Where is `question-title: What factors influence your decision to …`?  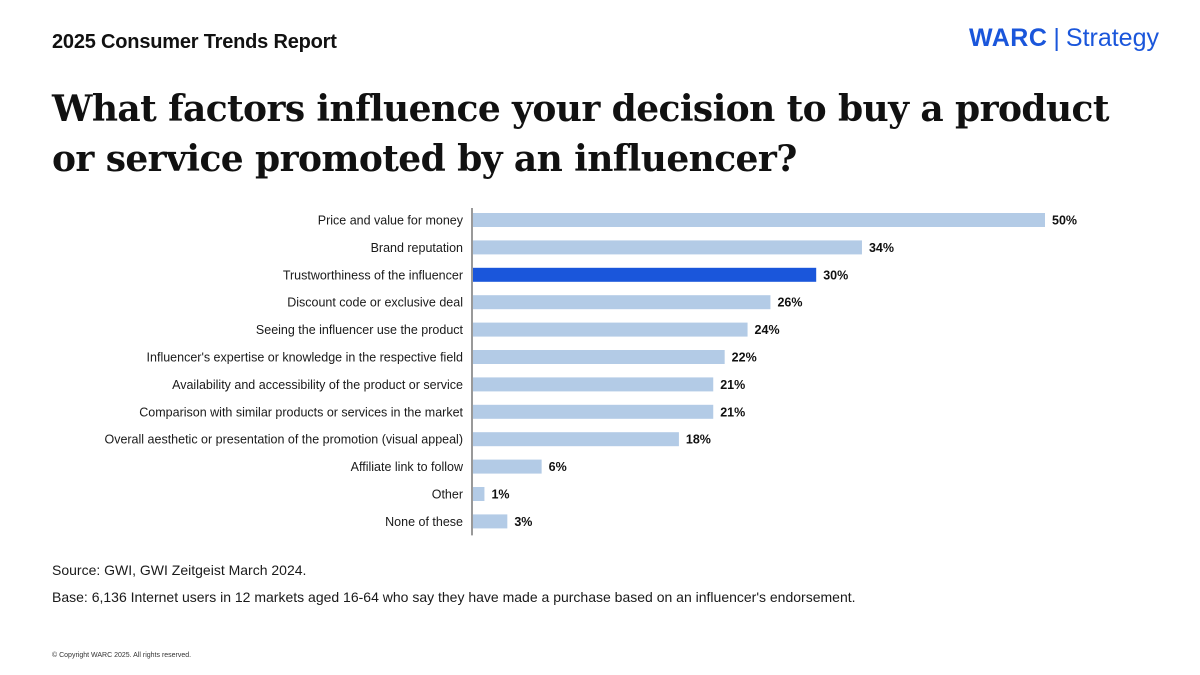 question-title: What factors influence your decision to … is located at coordinates (580, 134).